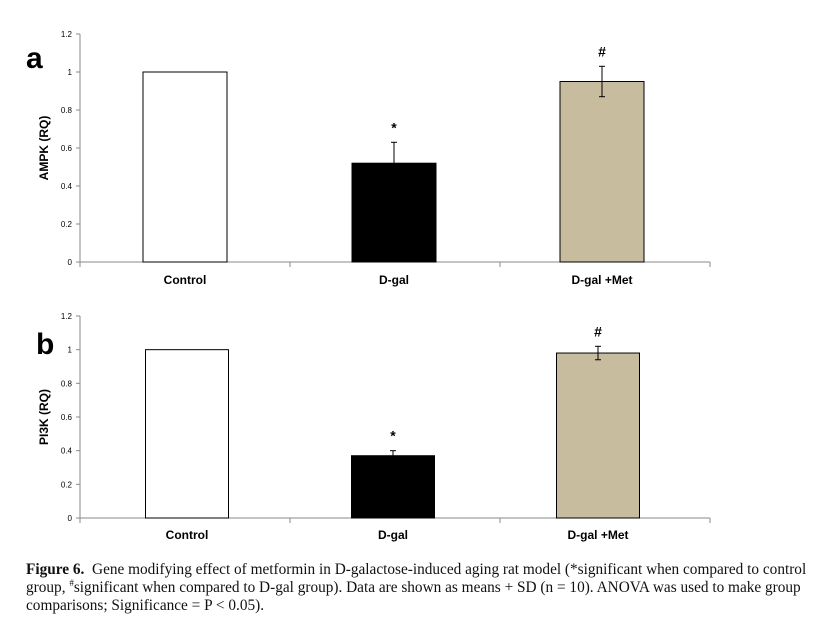 Image resolution: width=833 pixels, height=631 pixels. What do you see at coordinates (34, 58) in the screenshot?
I see `panel-label: a` at bounding box center [34, 58].